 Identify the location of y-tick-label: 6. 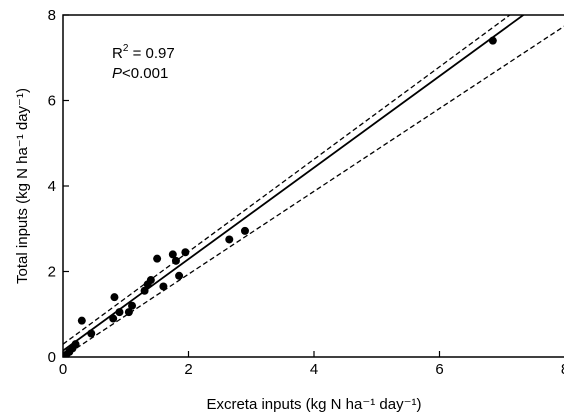
(52, 101).